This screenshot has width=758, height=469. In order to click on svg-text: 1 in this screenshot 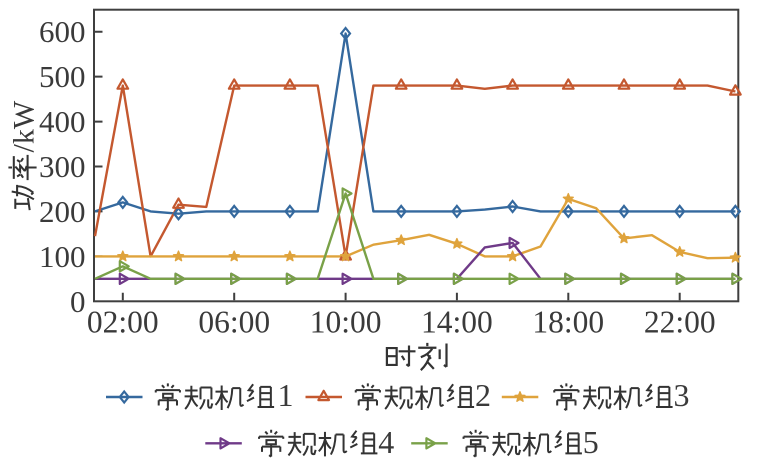, I will do `click(286, 395)`.